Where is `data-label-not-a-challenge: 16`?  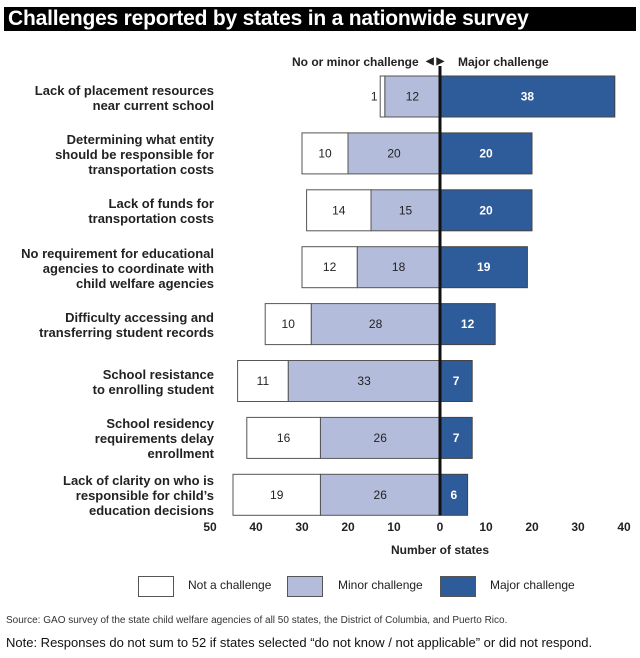 data-label-not-a-challenge: 16 is located at coordinates (284, 438).